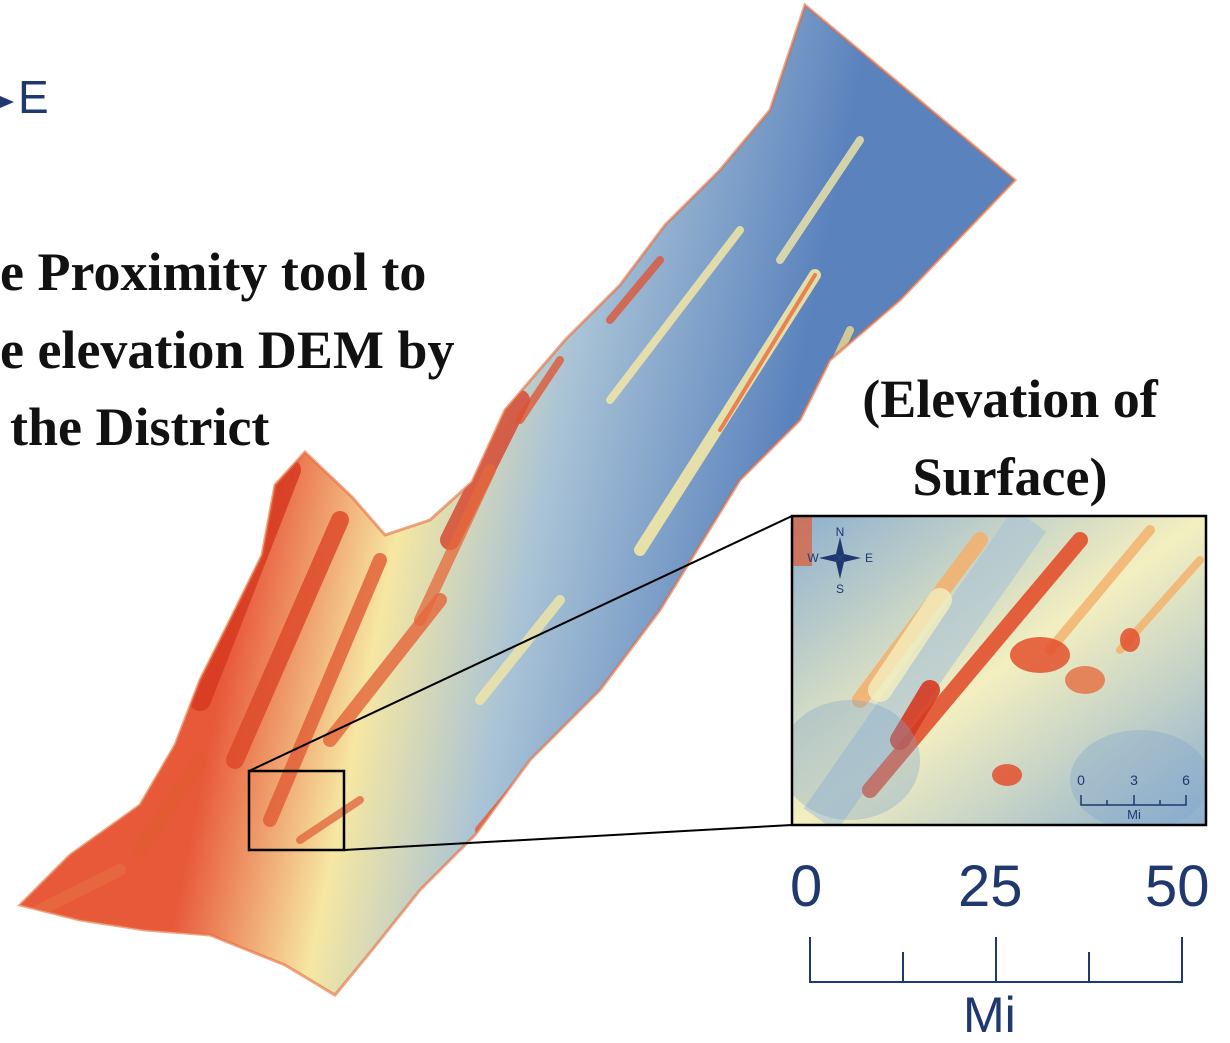 This screenshot has width=1230, height=1043. What do you see at coordinates (840, 532) in the screenshot?
I see `compass-north-label: N` at bounding box center [840, 532].